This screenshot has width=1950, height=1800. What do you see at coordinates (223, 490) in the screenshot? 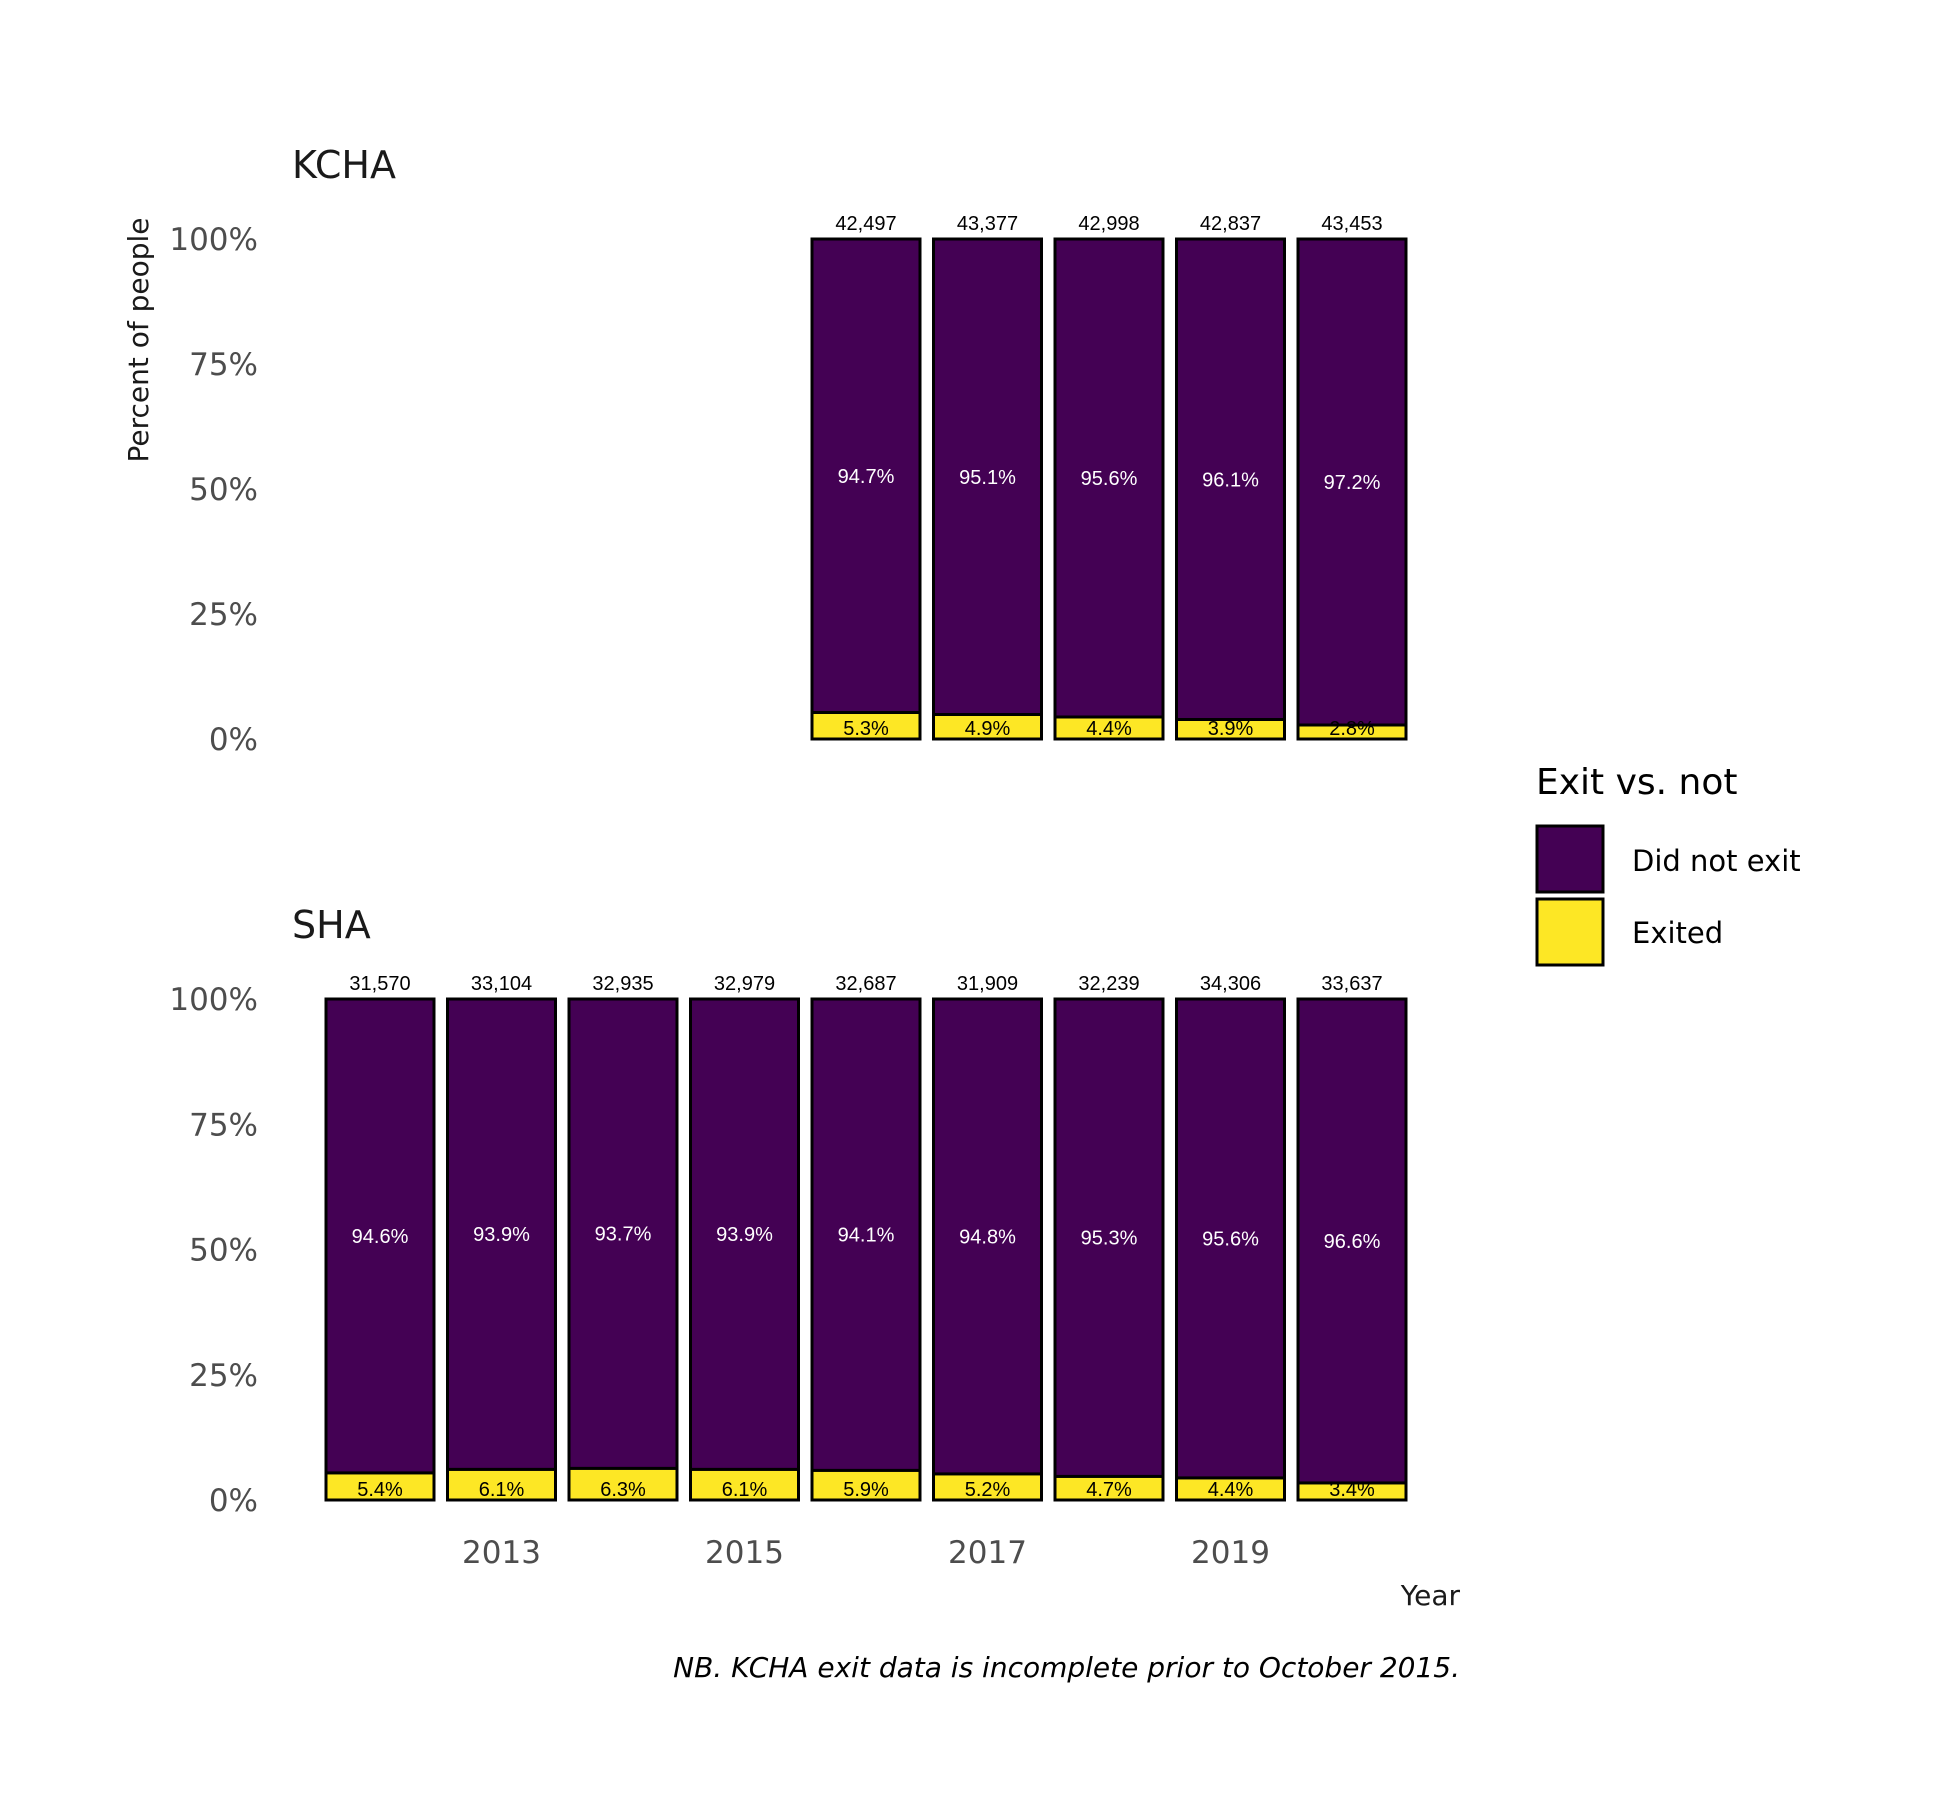
I see `kcha-y-tick-label: 50%` at bounding box center [223, 490].